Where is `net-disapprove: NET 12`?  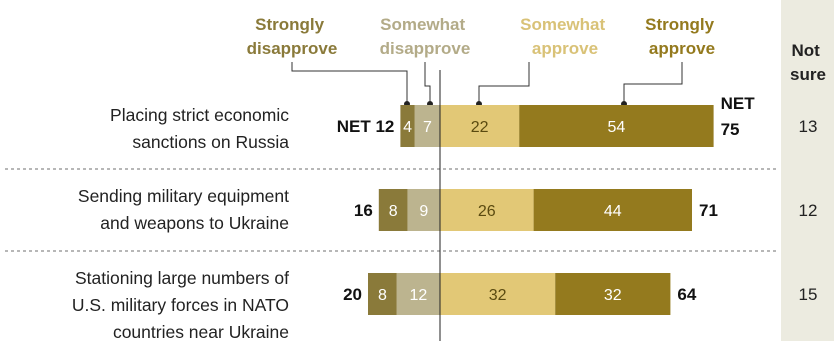
net-disapprove: NET 12 is located at coordinates (366, 126).